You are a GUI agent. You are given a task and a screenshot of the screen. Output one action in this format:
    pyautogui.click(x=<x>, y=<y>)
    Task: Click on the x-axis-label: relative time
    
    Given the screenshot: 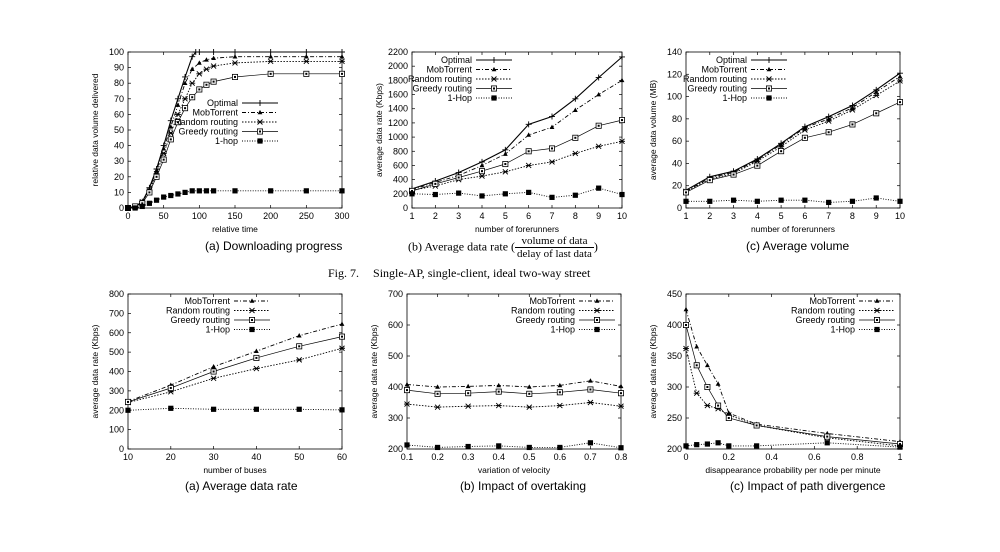 What is the action you would take?
    pyautogui.click(x=235, y=229)
    